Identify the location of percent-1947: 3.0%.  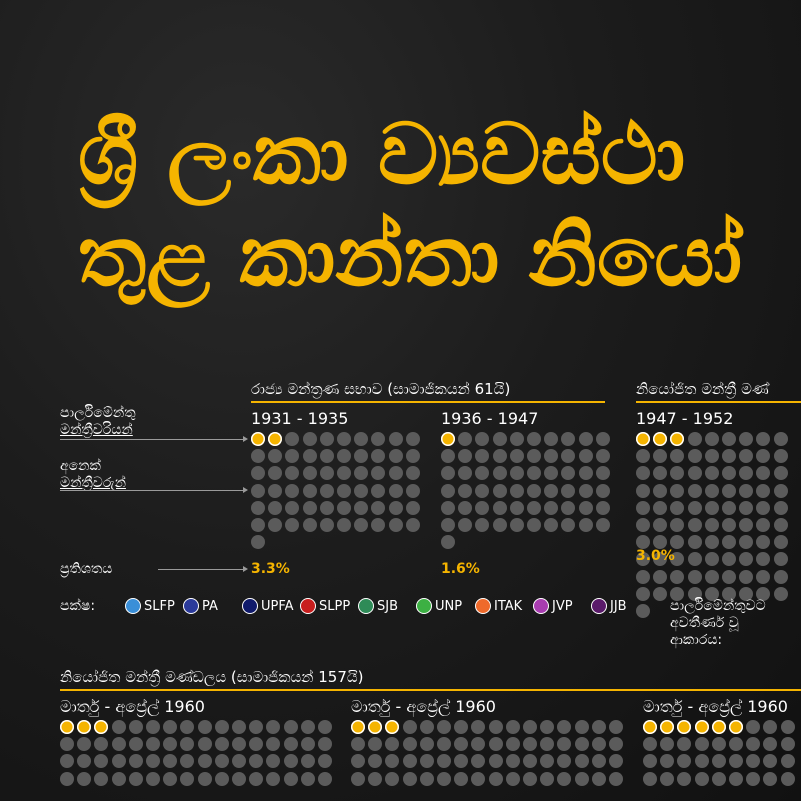
(655, 556).